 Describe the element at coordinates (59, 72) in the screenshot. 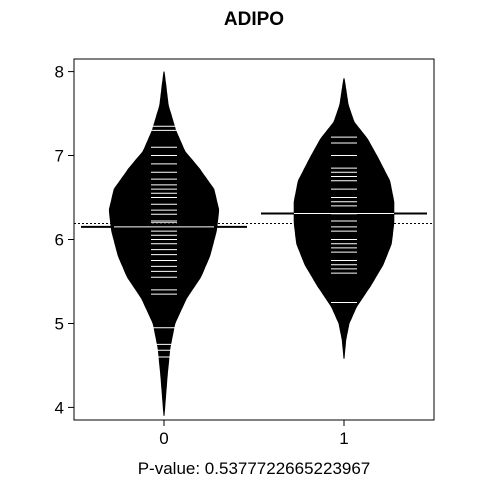

I see `y-tick-label: 8` at that location.